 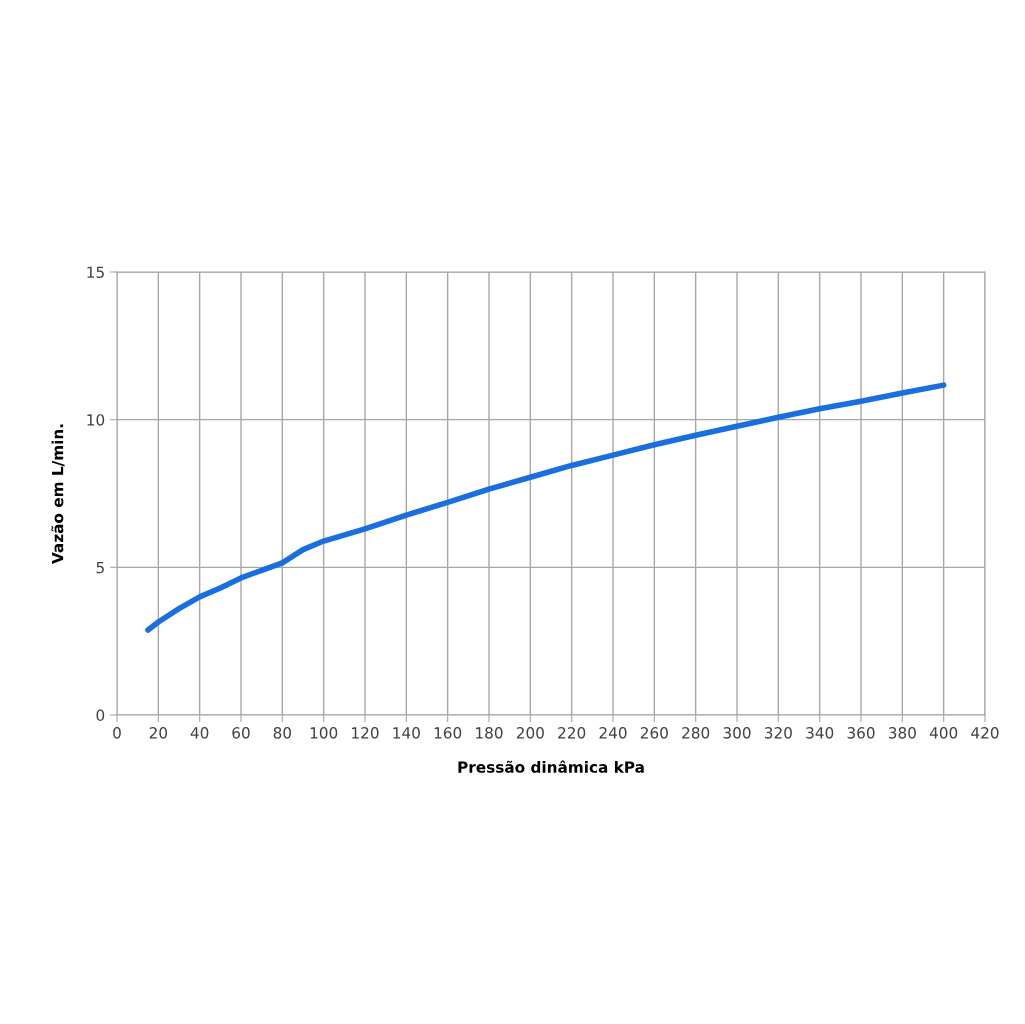 What do you see at coordinates (282, 733) in the screenshot?
I see `x-tick-label: 80` at bounding box center [282, 733].